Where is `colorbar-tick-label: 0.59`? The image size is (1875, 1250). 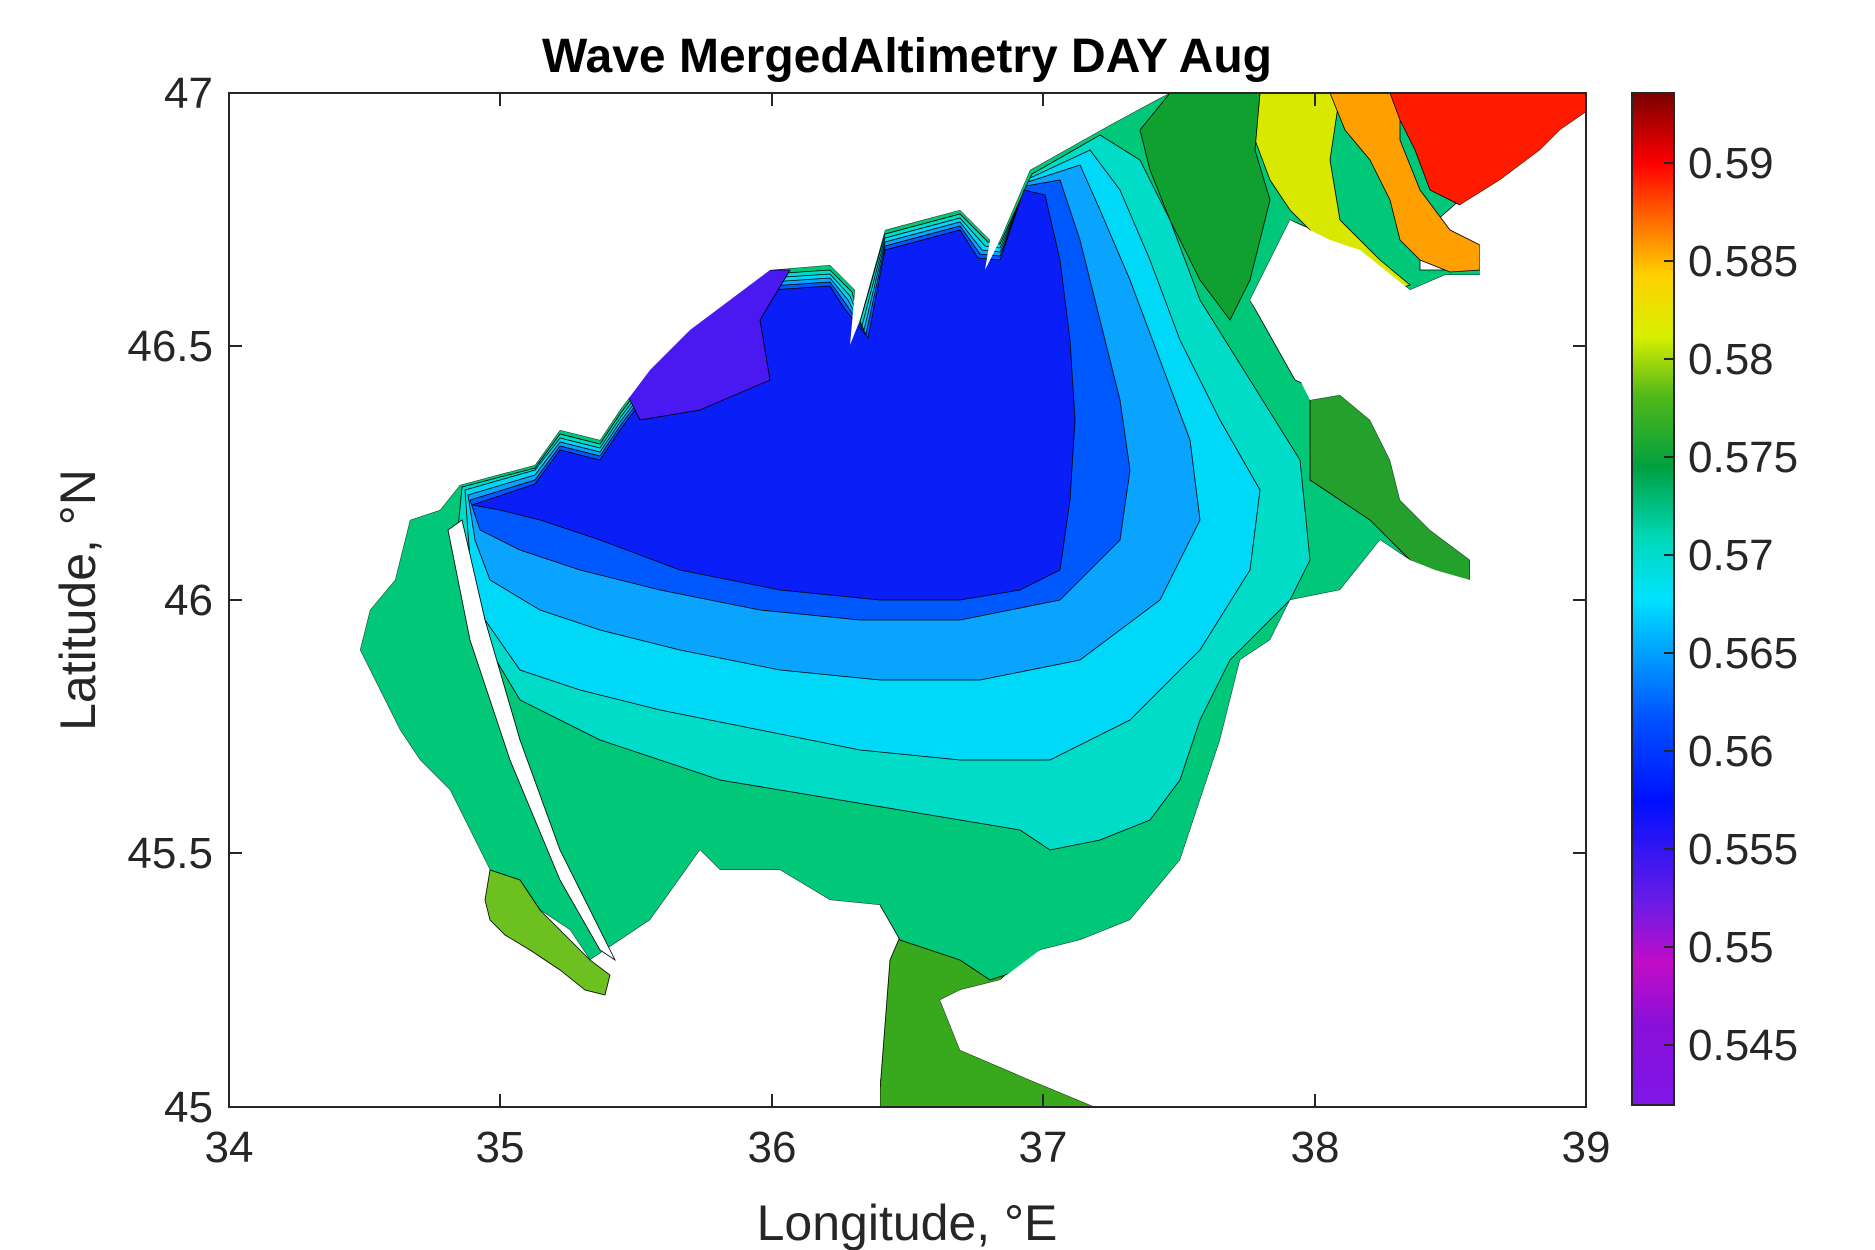
colorbar-tick-label: 0.59 is located at coordinates (1731, 163).